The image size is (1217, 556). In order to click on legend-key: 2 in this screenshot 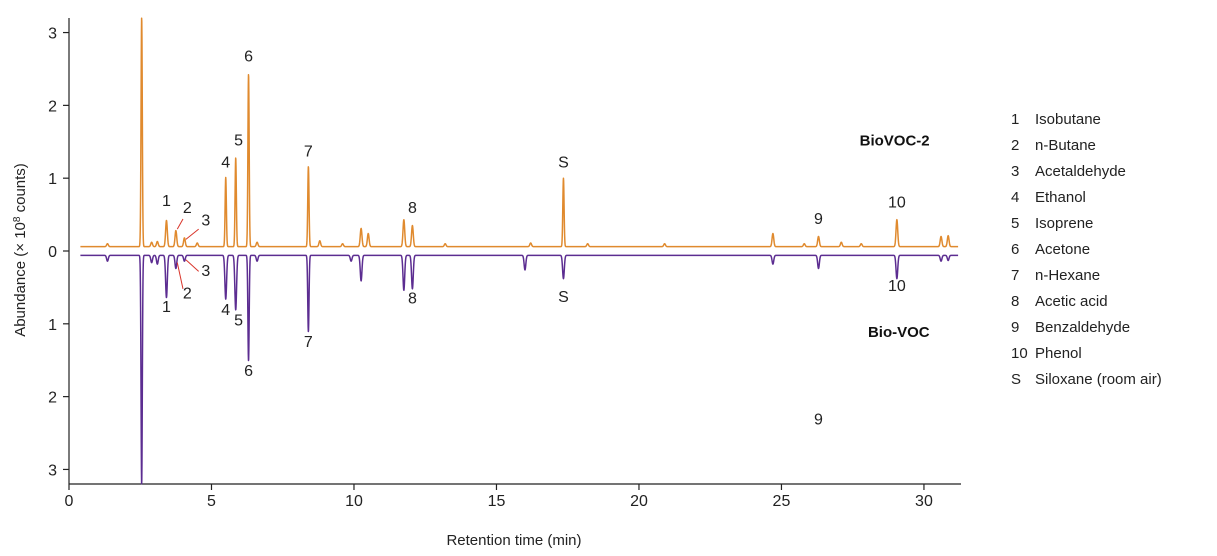, I will do `click(1015, 145)`.